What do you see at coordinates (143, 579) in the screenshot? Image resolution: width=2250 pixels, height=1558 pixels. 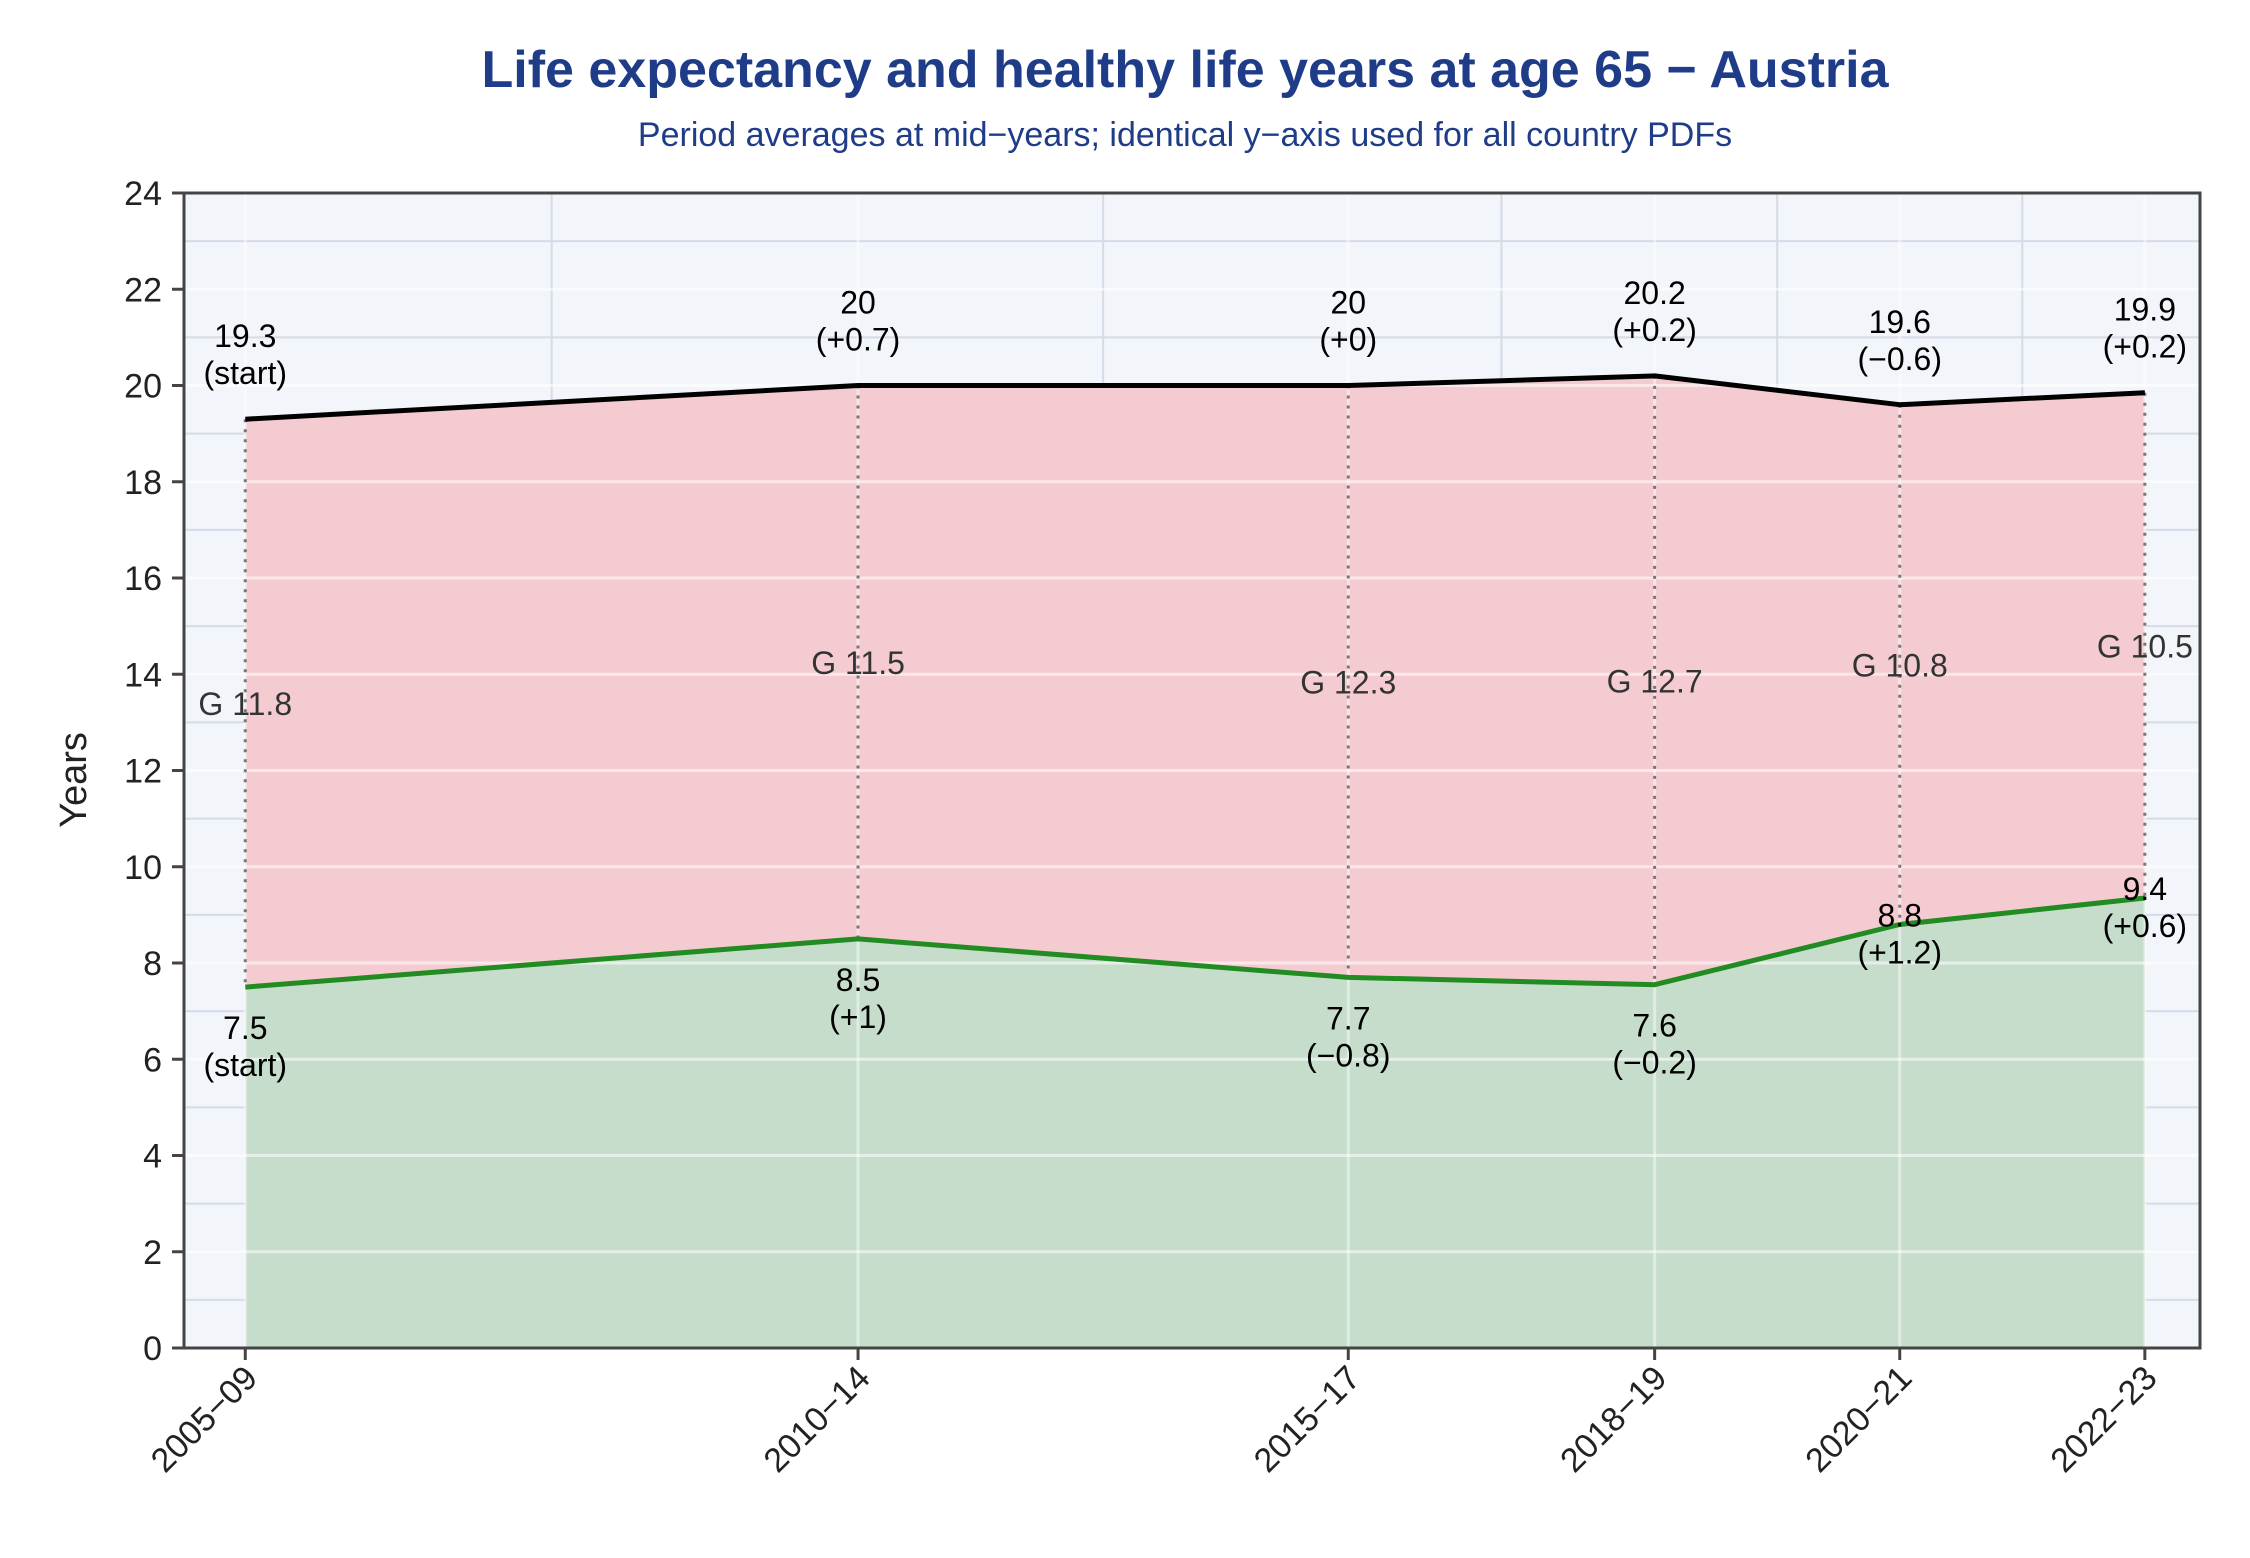 I see `y-tick-label: 16` at bounding box center [143, 579].